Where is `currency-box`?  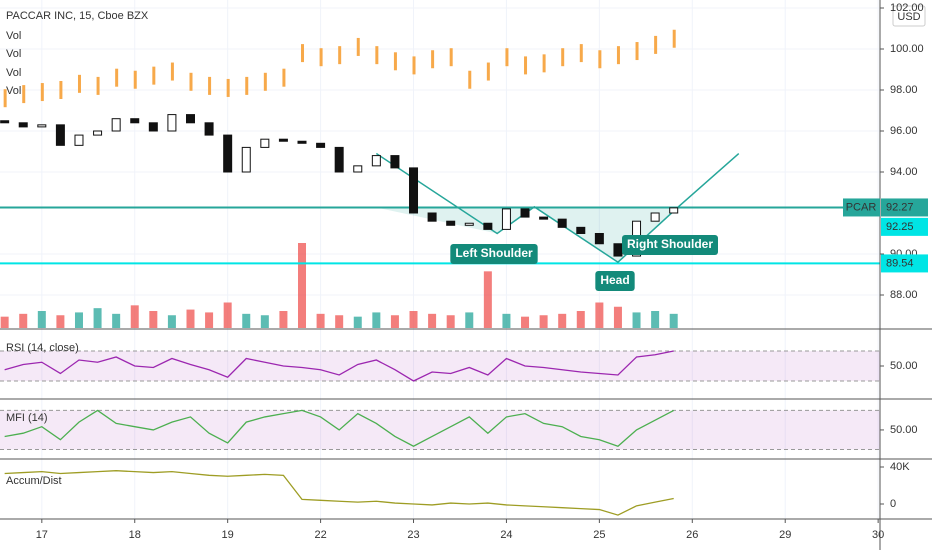
currency-box is located at coordinates (909, 16).